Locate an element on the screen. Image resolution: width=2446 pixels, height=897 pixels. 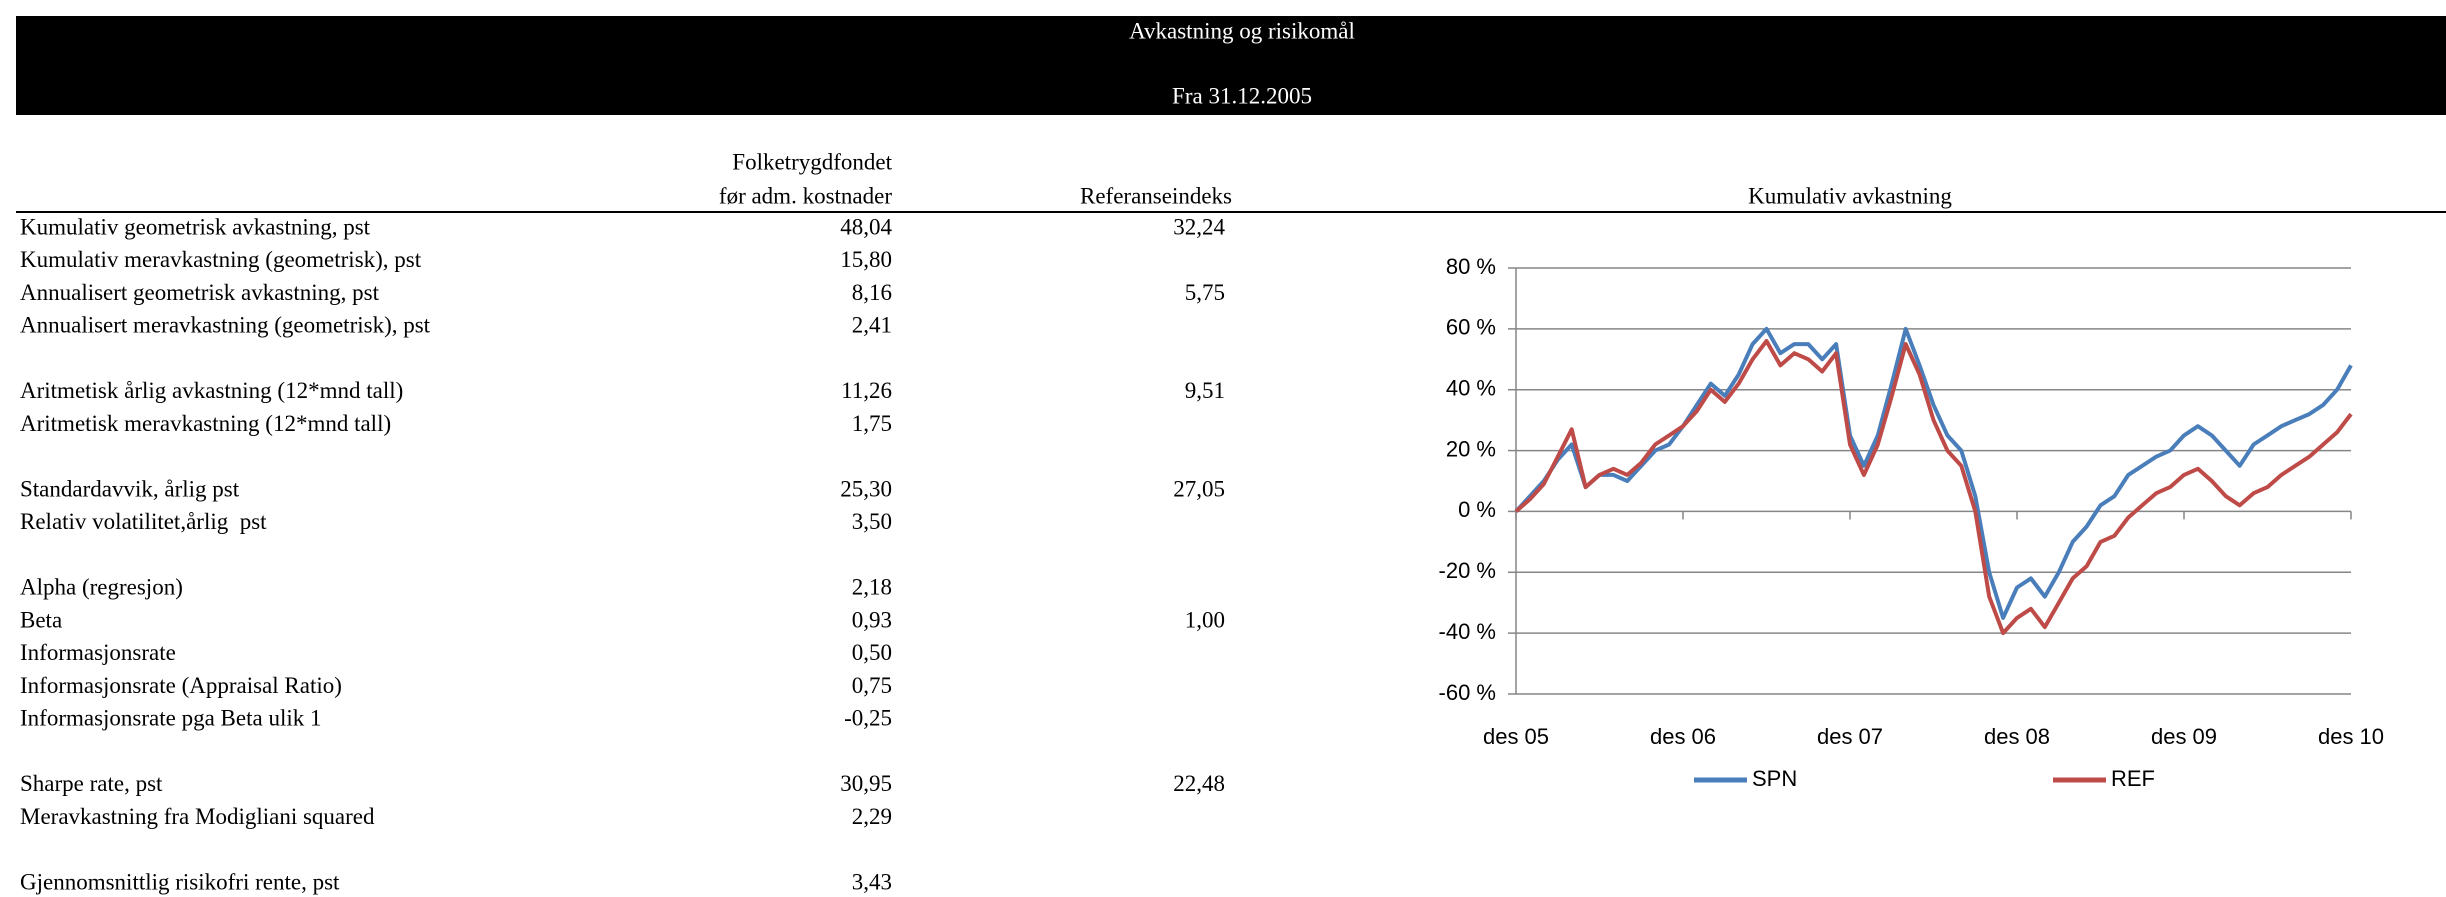
row-label: Meravkastning fra Modigliani squared is located at coordinates (197, 816).